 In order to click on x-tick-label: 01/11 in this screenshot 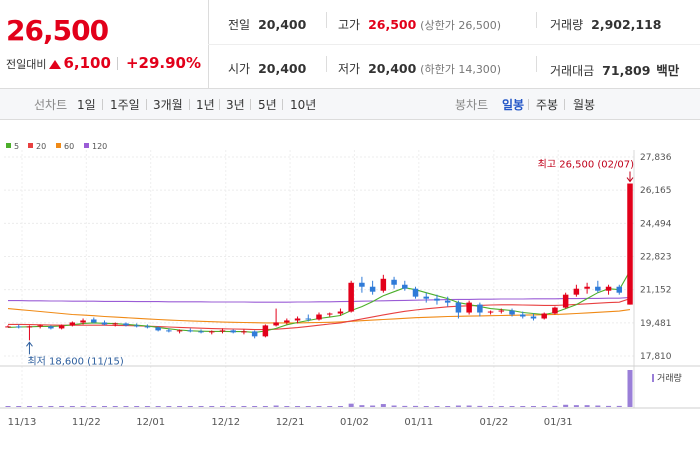, I will do `click(418, 422)`.